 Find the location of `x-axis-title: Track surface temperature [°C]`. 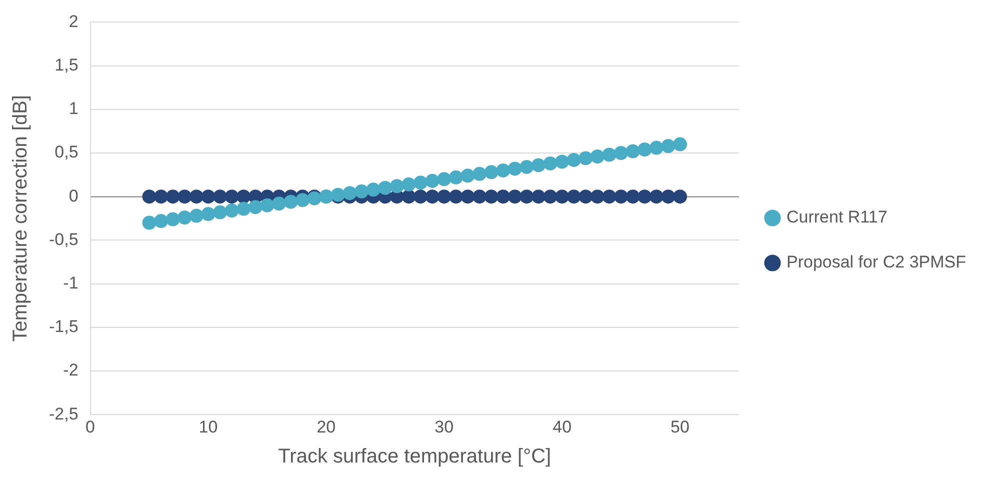

x-axis-title: Track surface temperature [°C] is located at coordinates (415, 457).